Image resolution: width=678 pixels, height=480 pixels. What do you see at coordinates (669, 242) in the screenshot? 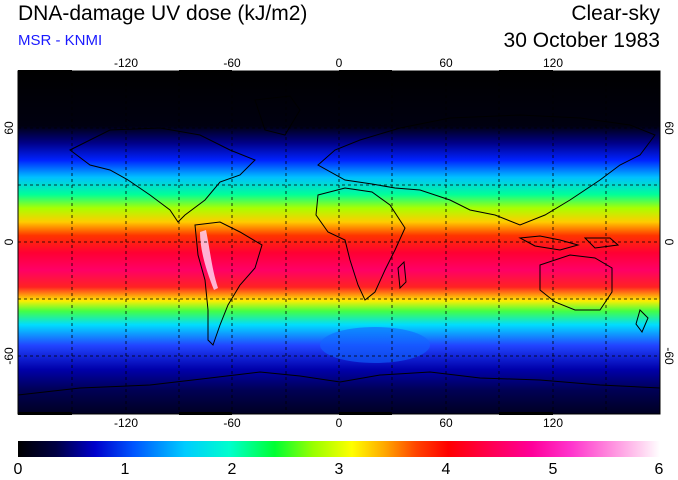
I see `lat-tick-right: 0` at bounding box center [669, 242].